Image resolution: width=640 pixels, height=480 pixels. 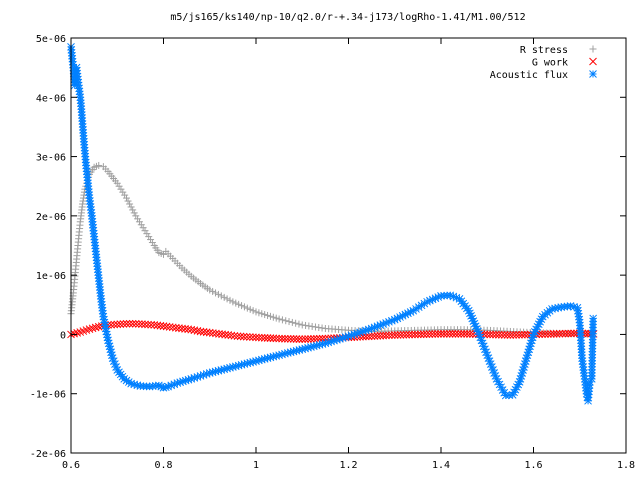 I want to click on legend-marker, so click(x=593, y=74).